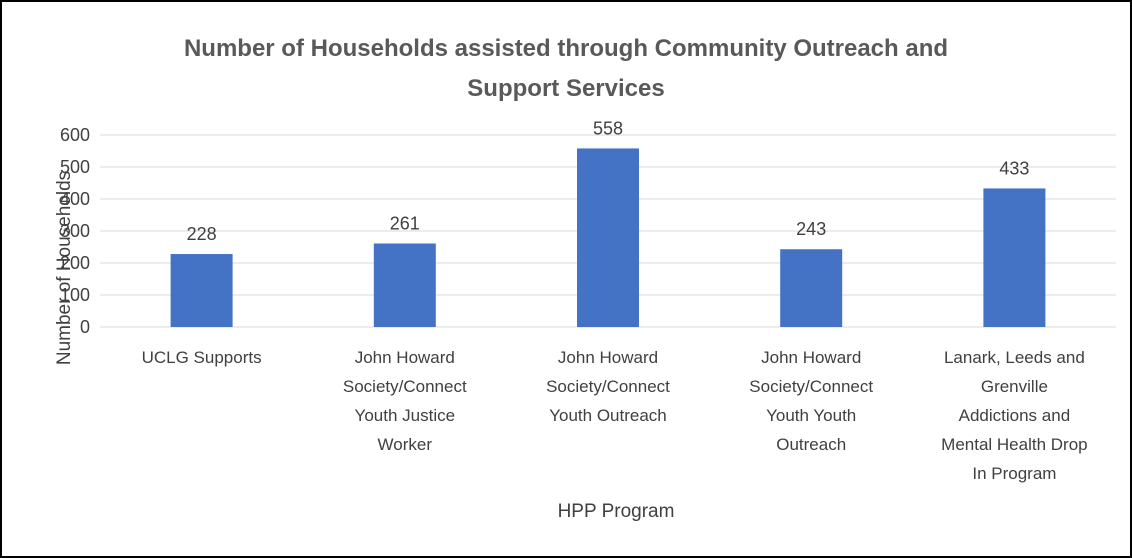  Describe the element at coordinates (75, 263) in the screenshot. I see `y-tick-label: 200` at that location.